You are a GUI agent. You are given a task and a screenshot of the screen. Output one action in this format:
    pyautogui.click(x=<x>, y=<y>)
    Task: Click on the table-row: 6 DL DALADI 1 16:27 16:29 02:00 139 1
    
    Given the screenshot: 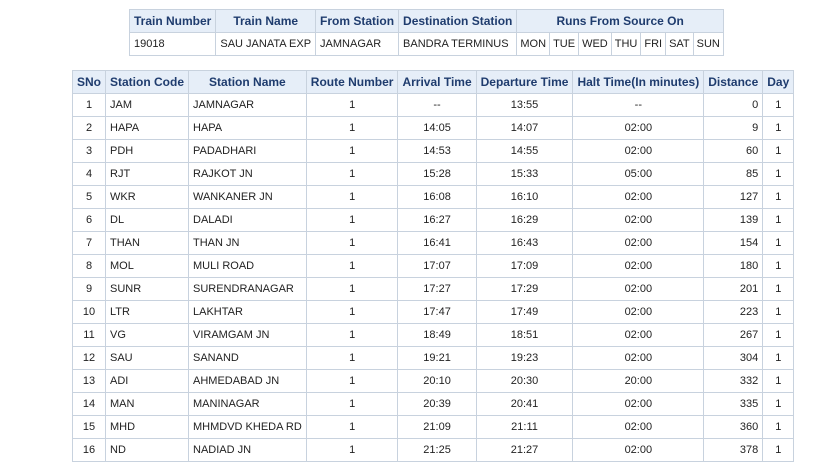 What is the action you would take?
    pyautogui.click(x=433, y=220)
    